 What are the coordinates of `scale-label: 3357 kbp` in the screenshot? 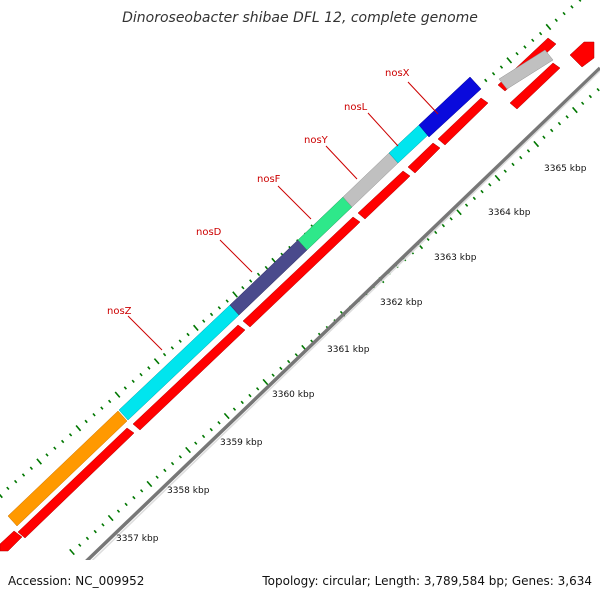 It's located at (137, 539).